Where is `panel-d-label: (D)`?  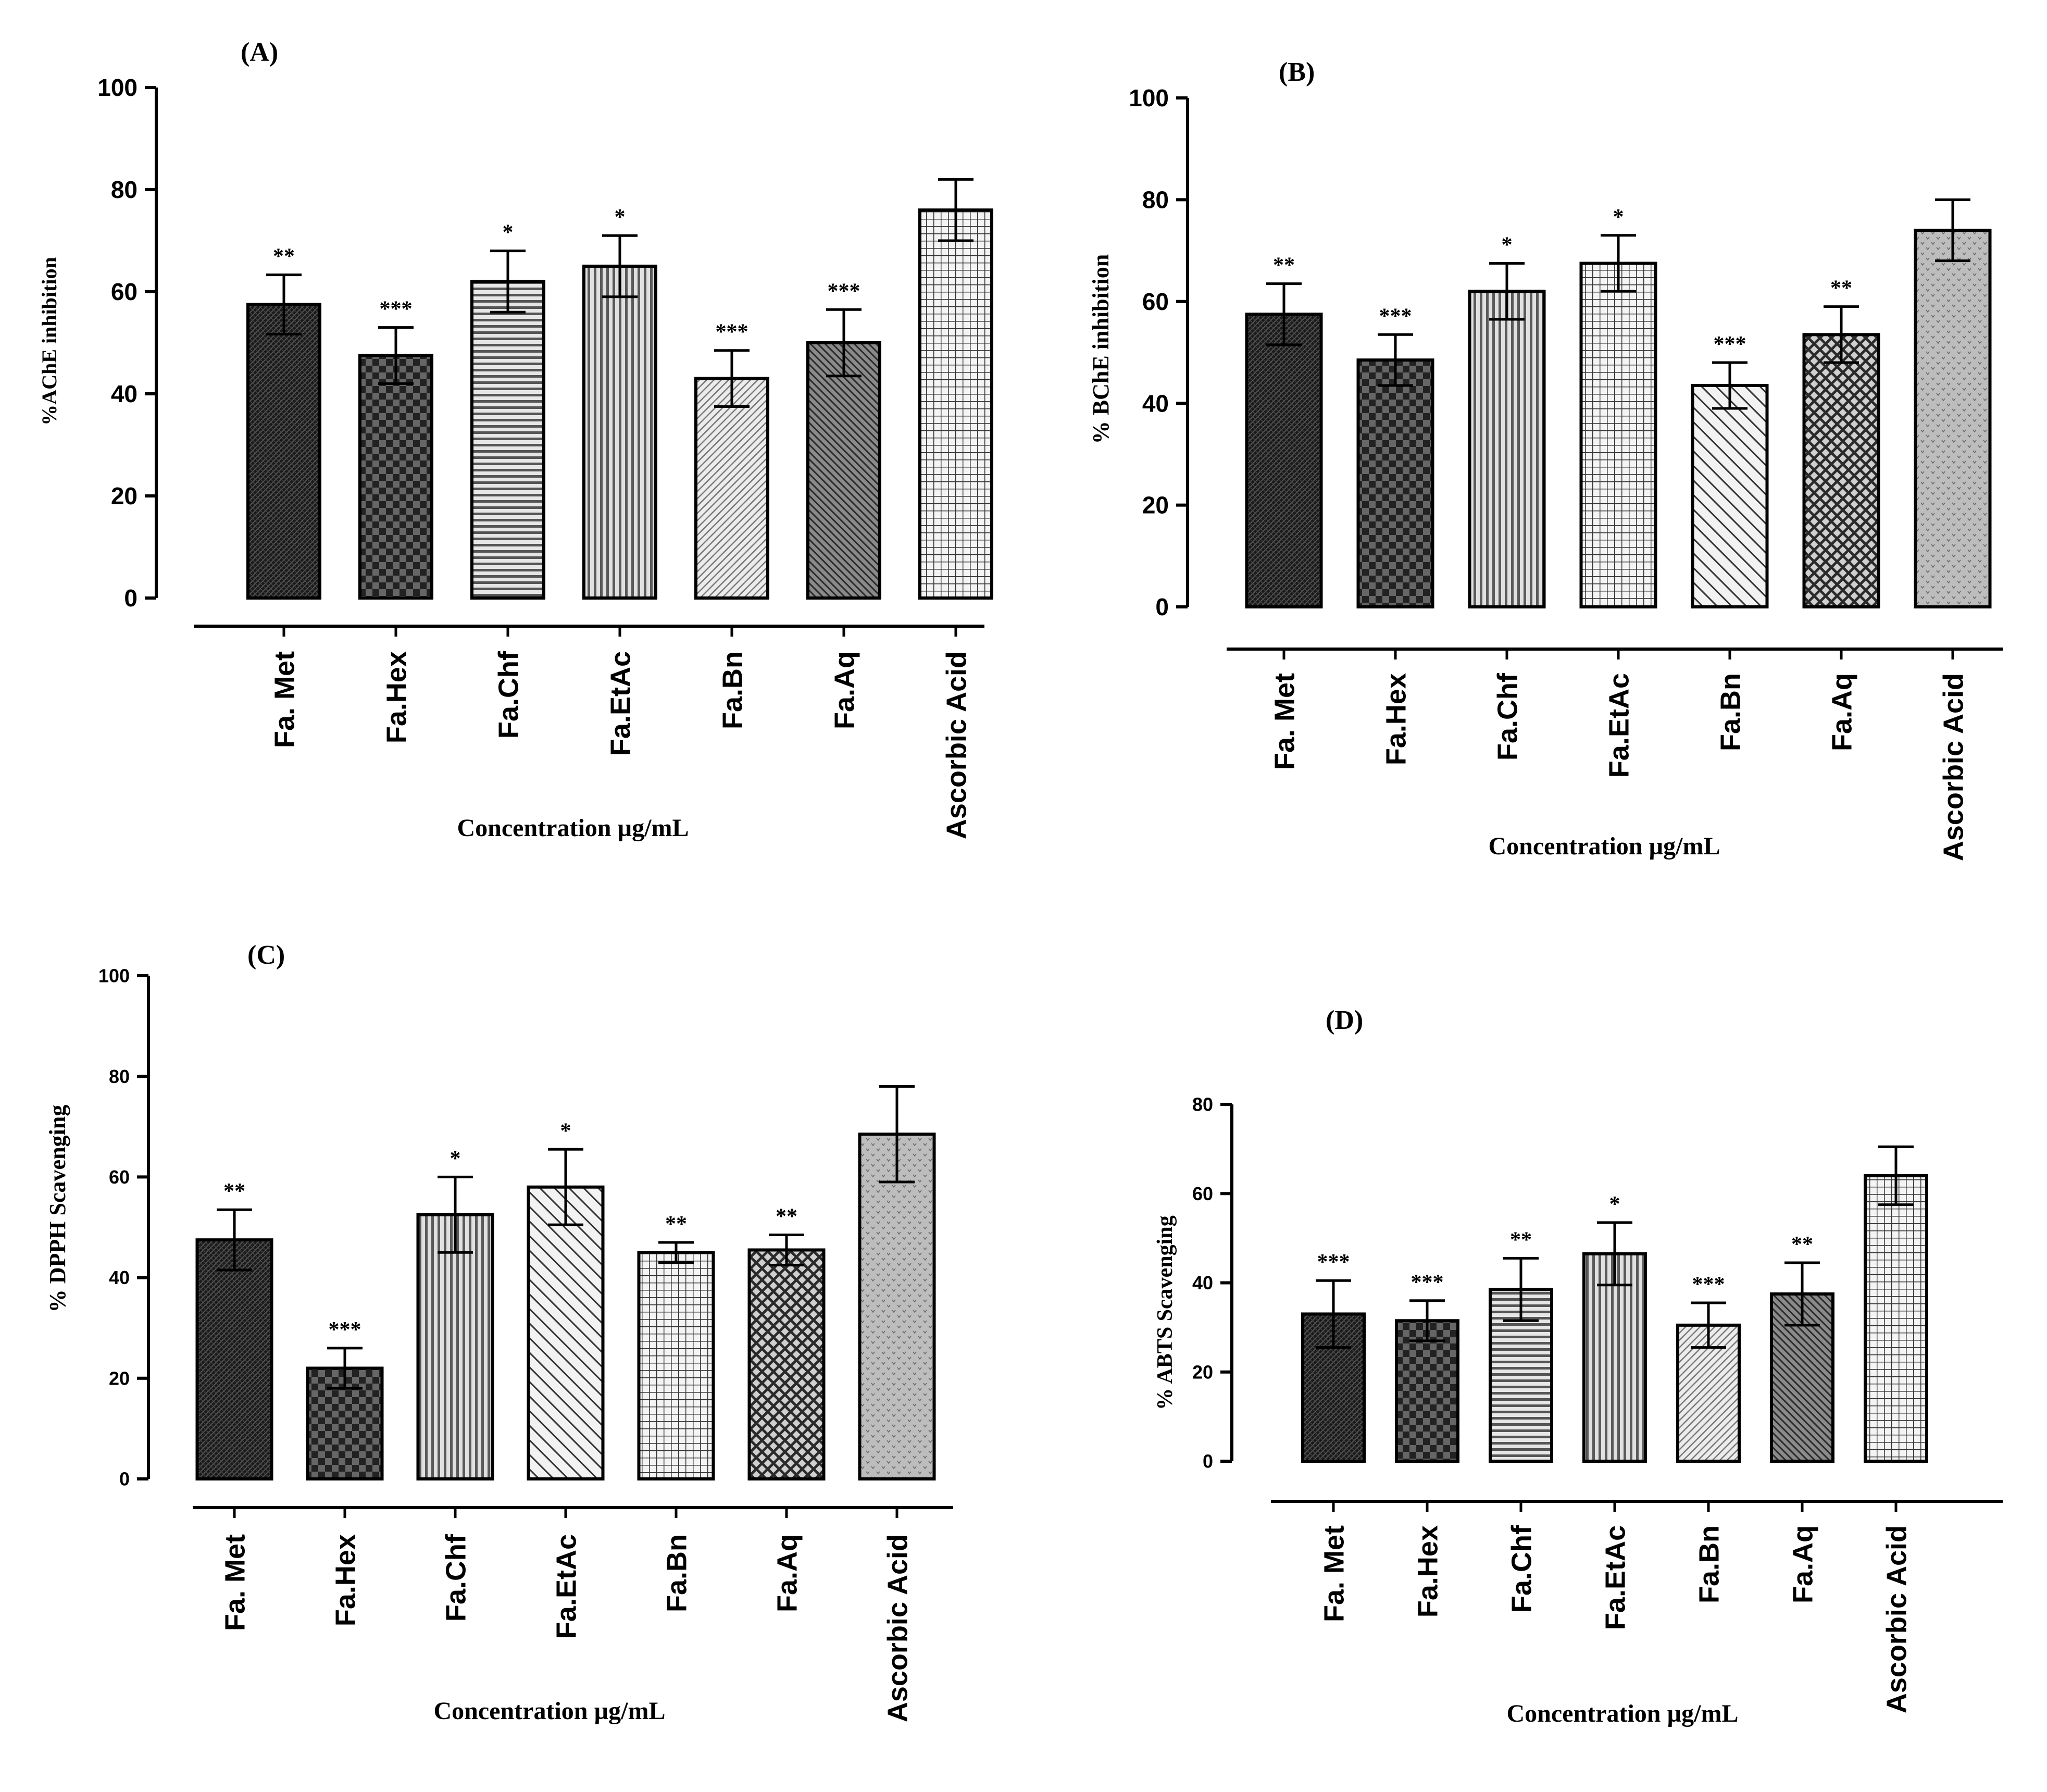 panel-d-label: (D) is located at coordinates (1344, 1020).